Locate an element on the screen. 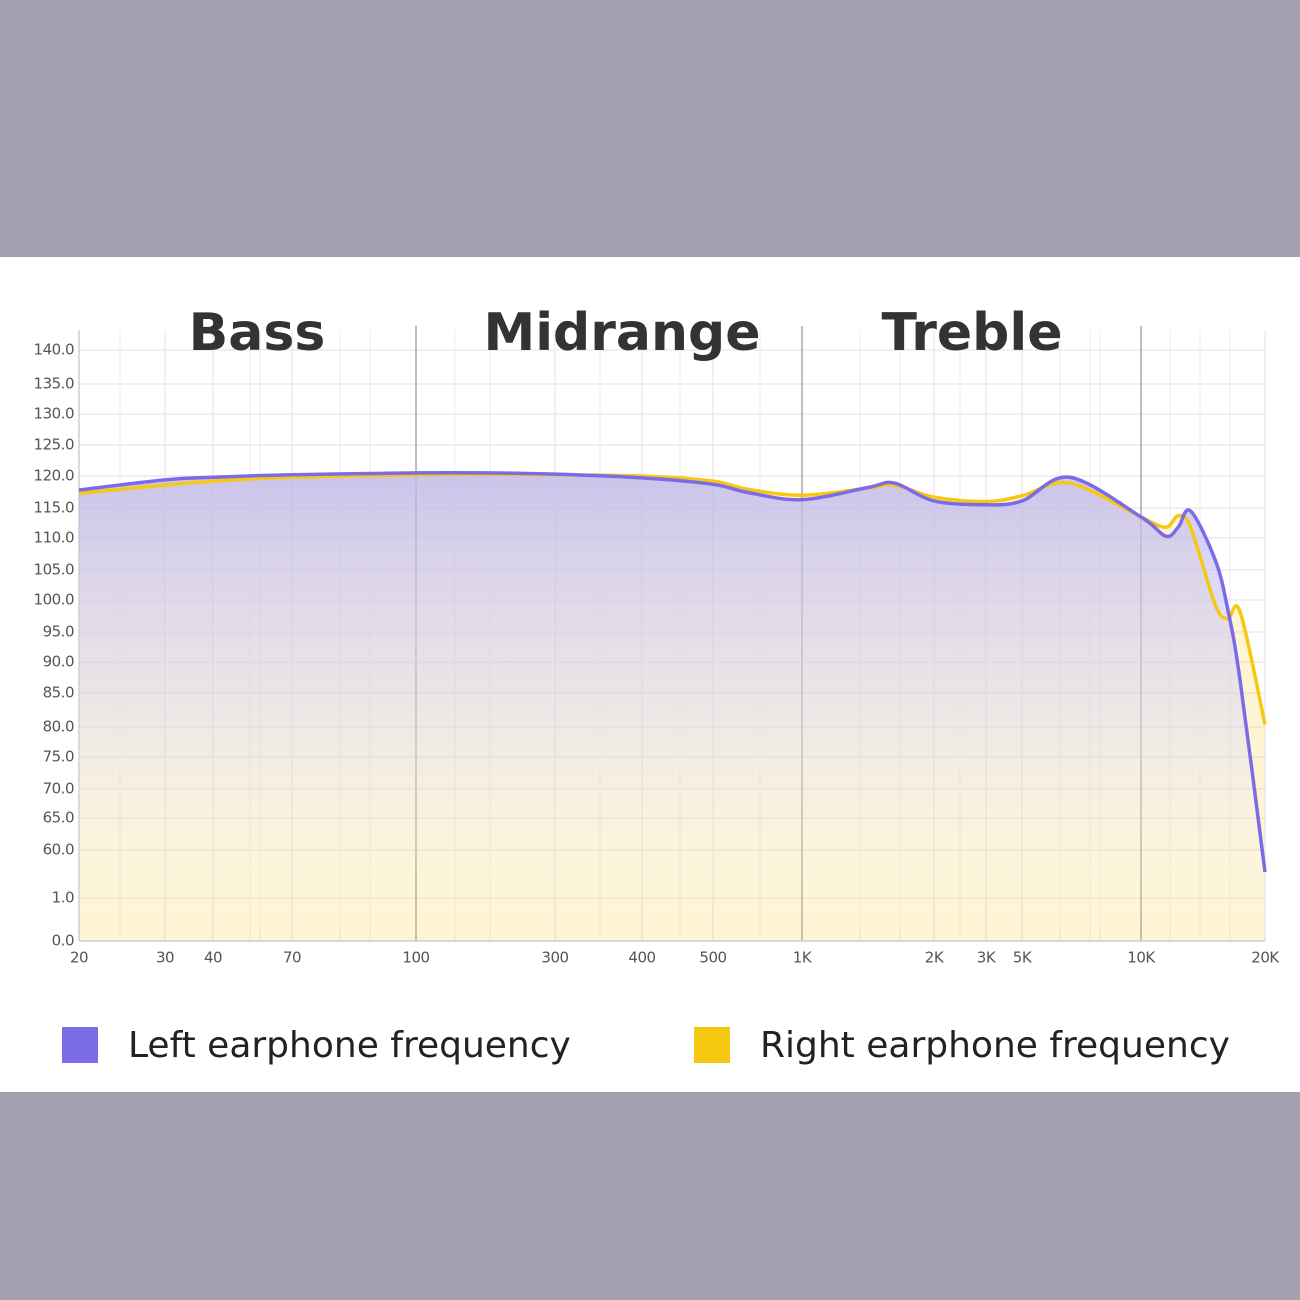  x-tick-label: 70 is located at coordinates (292, 958).